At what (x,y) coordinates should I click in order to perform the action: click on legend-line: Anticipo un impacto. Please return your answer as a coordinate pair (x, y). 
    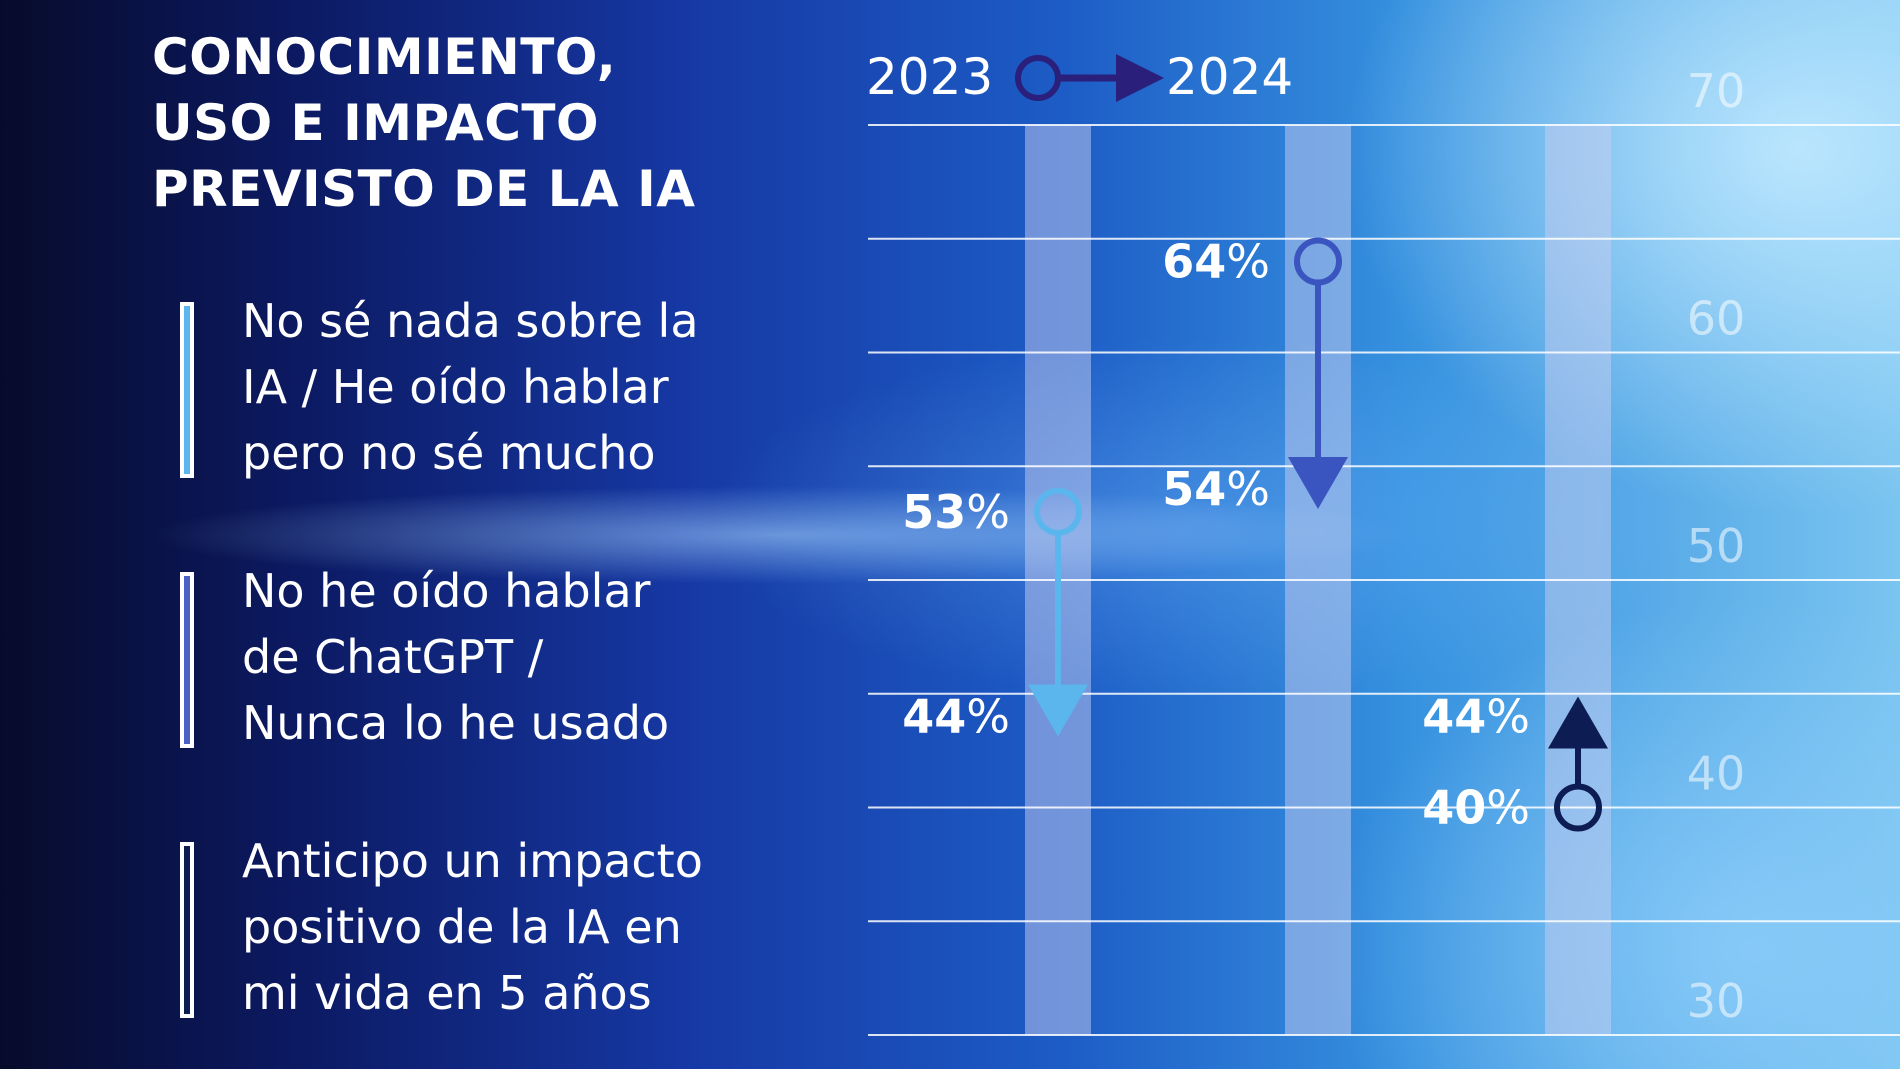
    Looking at the image, I should click on (472, 861).